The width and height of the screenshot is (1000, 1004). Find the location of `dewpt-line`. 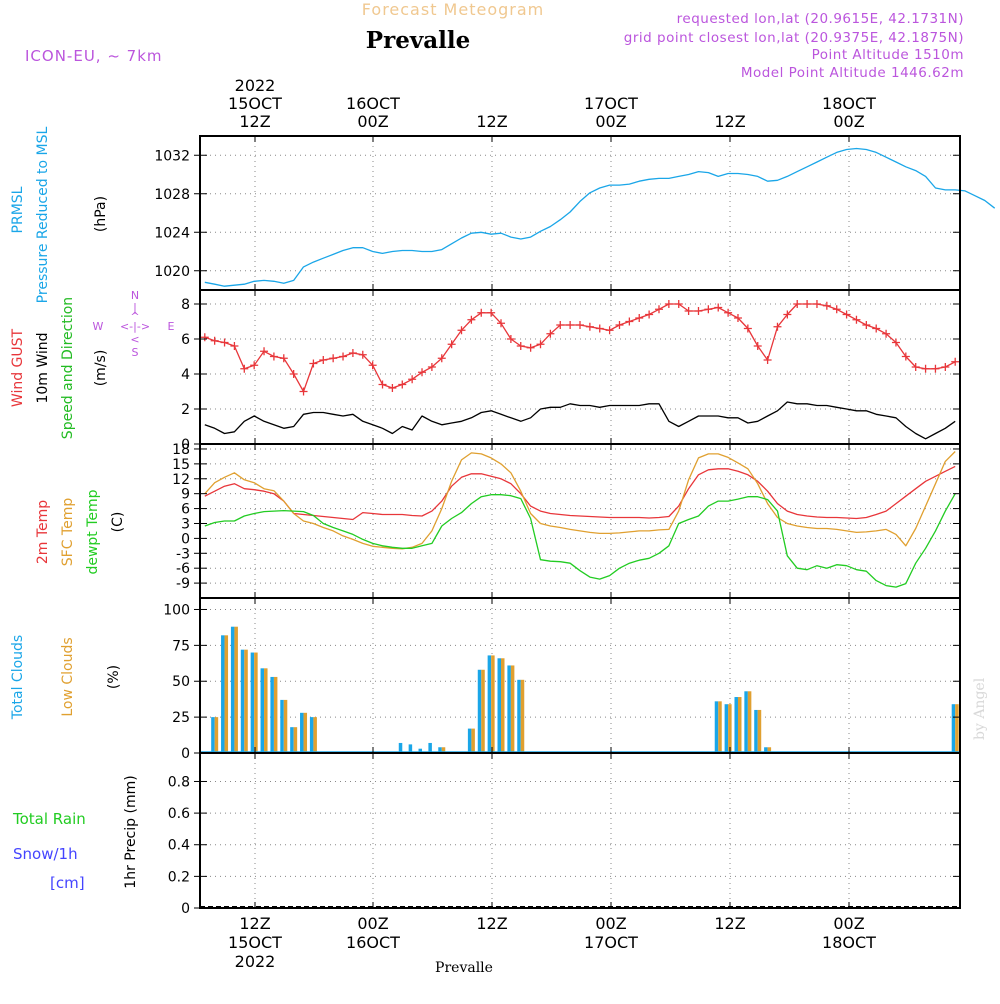

dewpt-line is located at coordinates (580, 540).